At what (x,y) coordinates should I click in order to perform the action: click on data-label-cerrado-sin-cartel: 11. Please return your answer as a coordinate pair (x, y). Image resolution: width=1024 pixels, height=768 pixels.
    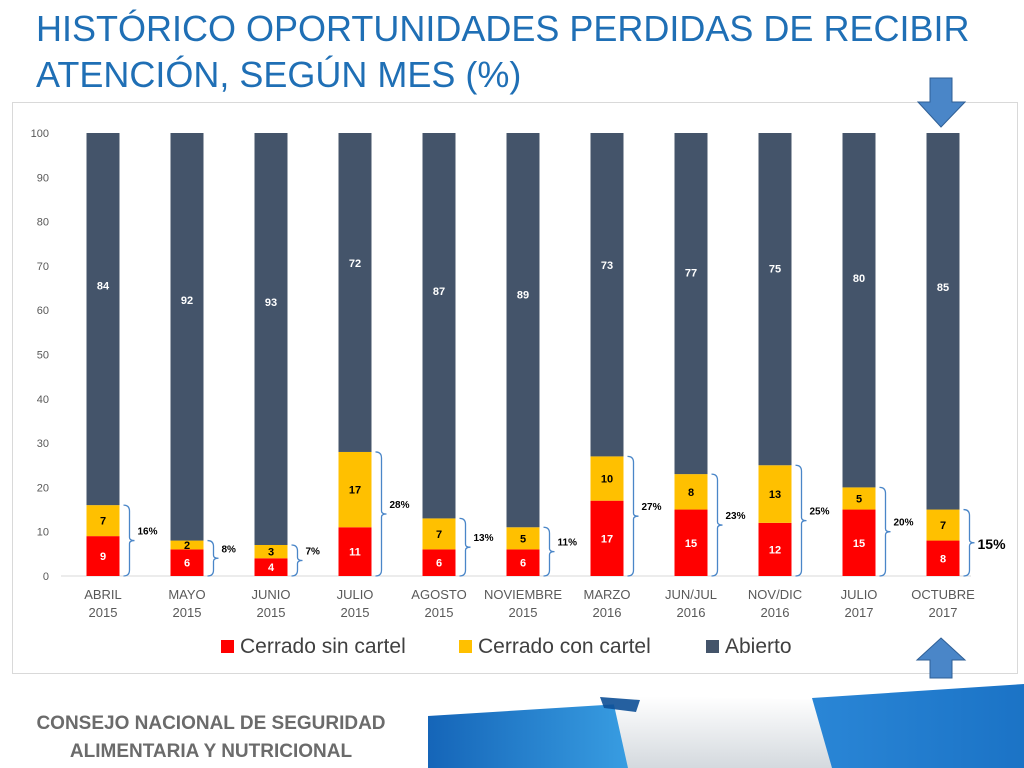
    Looking at the image, I should click on (355, 553).